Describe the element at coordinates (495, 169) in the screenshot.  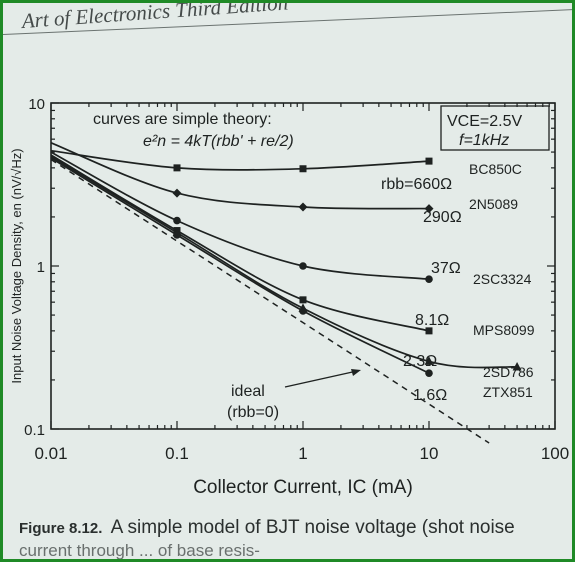
I see `series-label-bc850c: BC850C` at that location.